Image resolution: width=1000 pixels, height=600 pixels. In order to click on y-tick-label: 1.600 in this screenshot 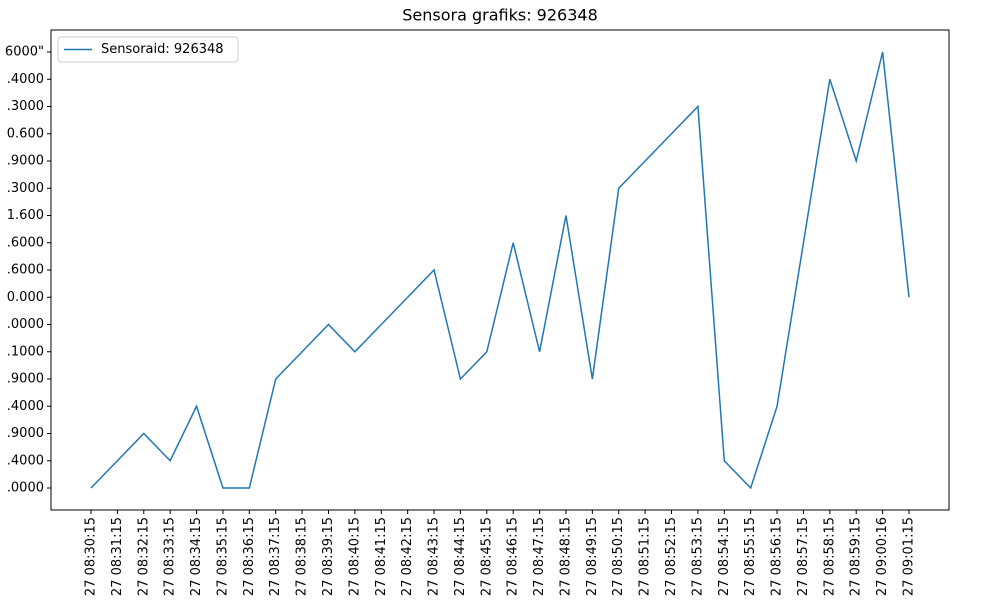, I will do `click(25, 215)`.